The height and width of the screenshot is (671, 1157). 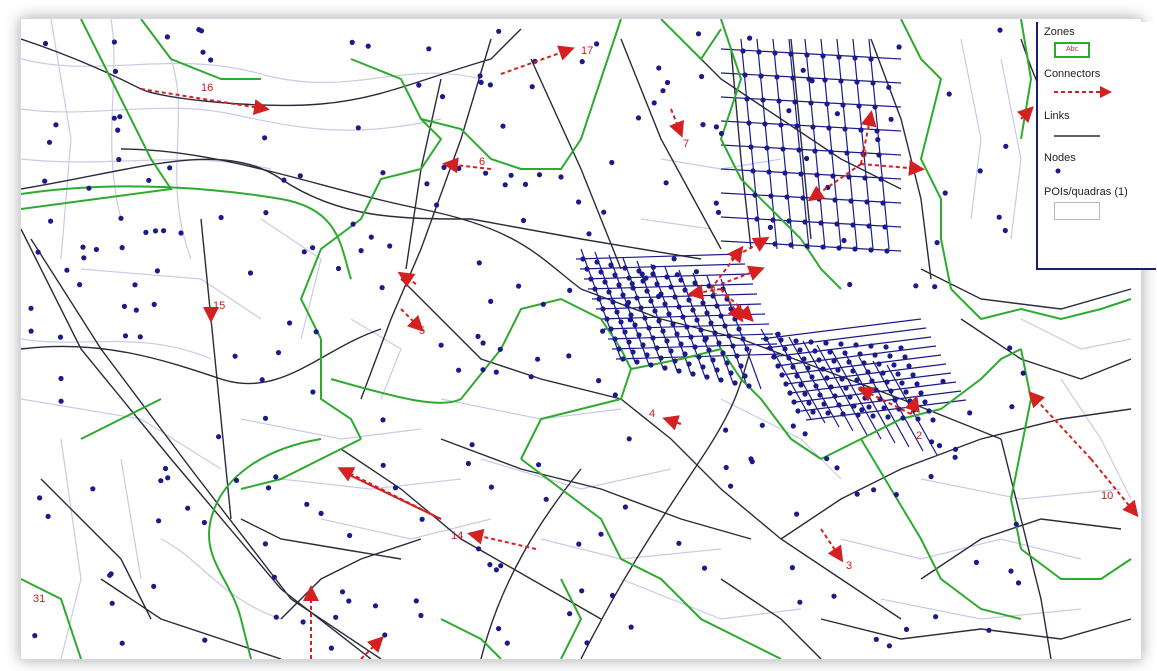 I want to click on legend-node-dot-icon, so click(x=1058, y=171).